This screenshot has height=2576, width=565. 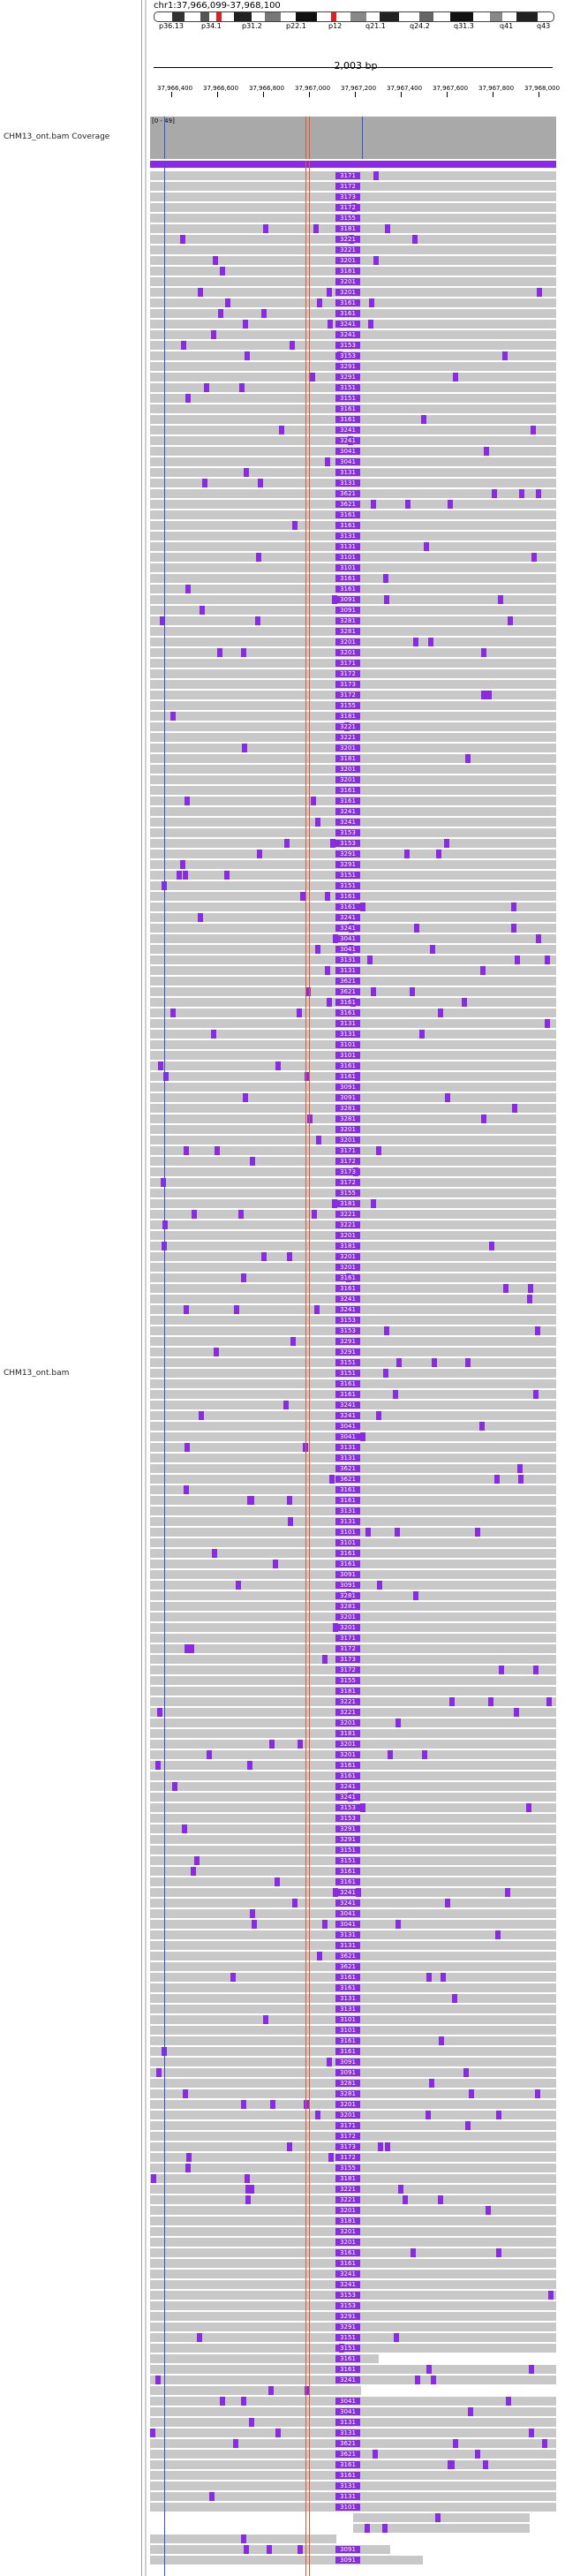 What do you see at coordinates (353, 138) in the screenshot?
I see `coverage-track: [0 - 49]` at bounding box center [353, 138].